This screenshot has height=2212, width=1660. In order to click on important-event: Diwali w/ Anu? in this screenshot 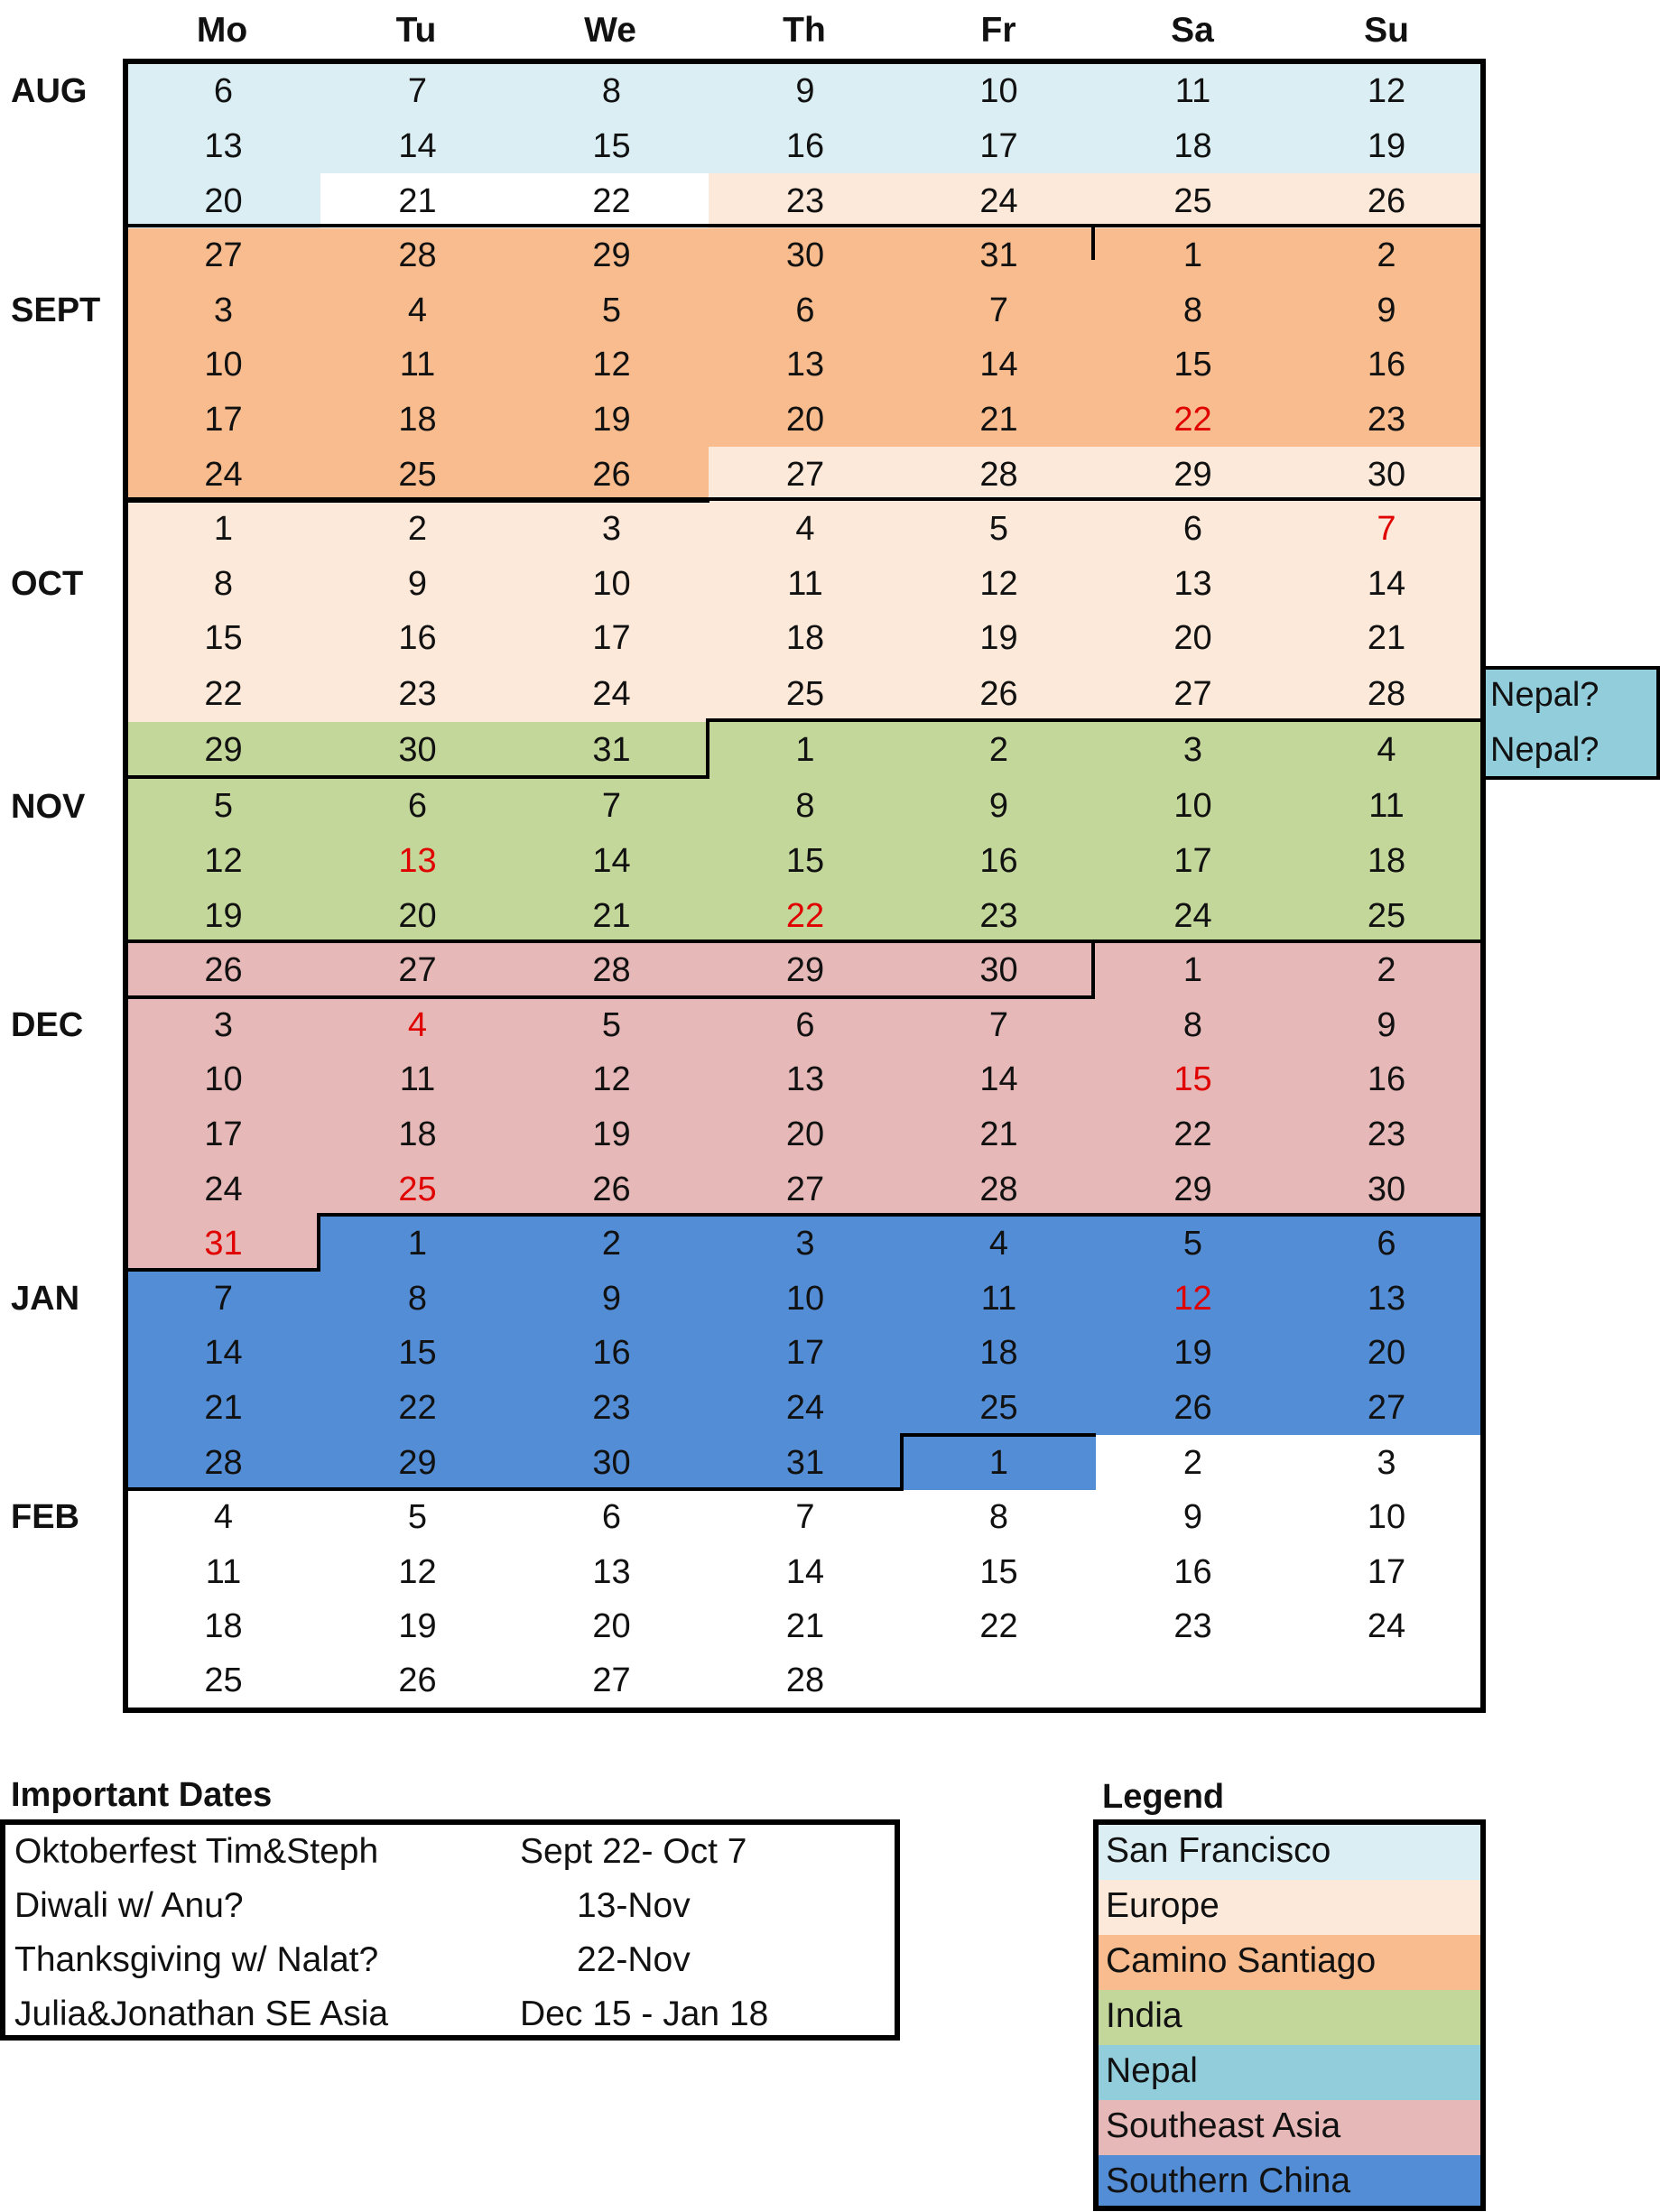, I will do `click(129, 1905)`.